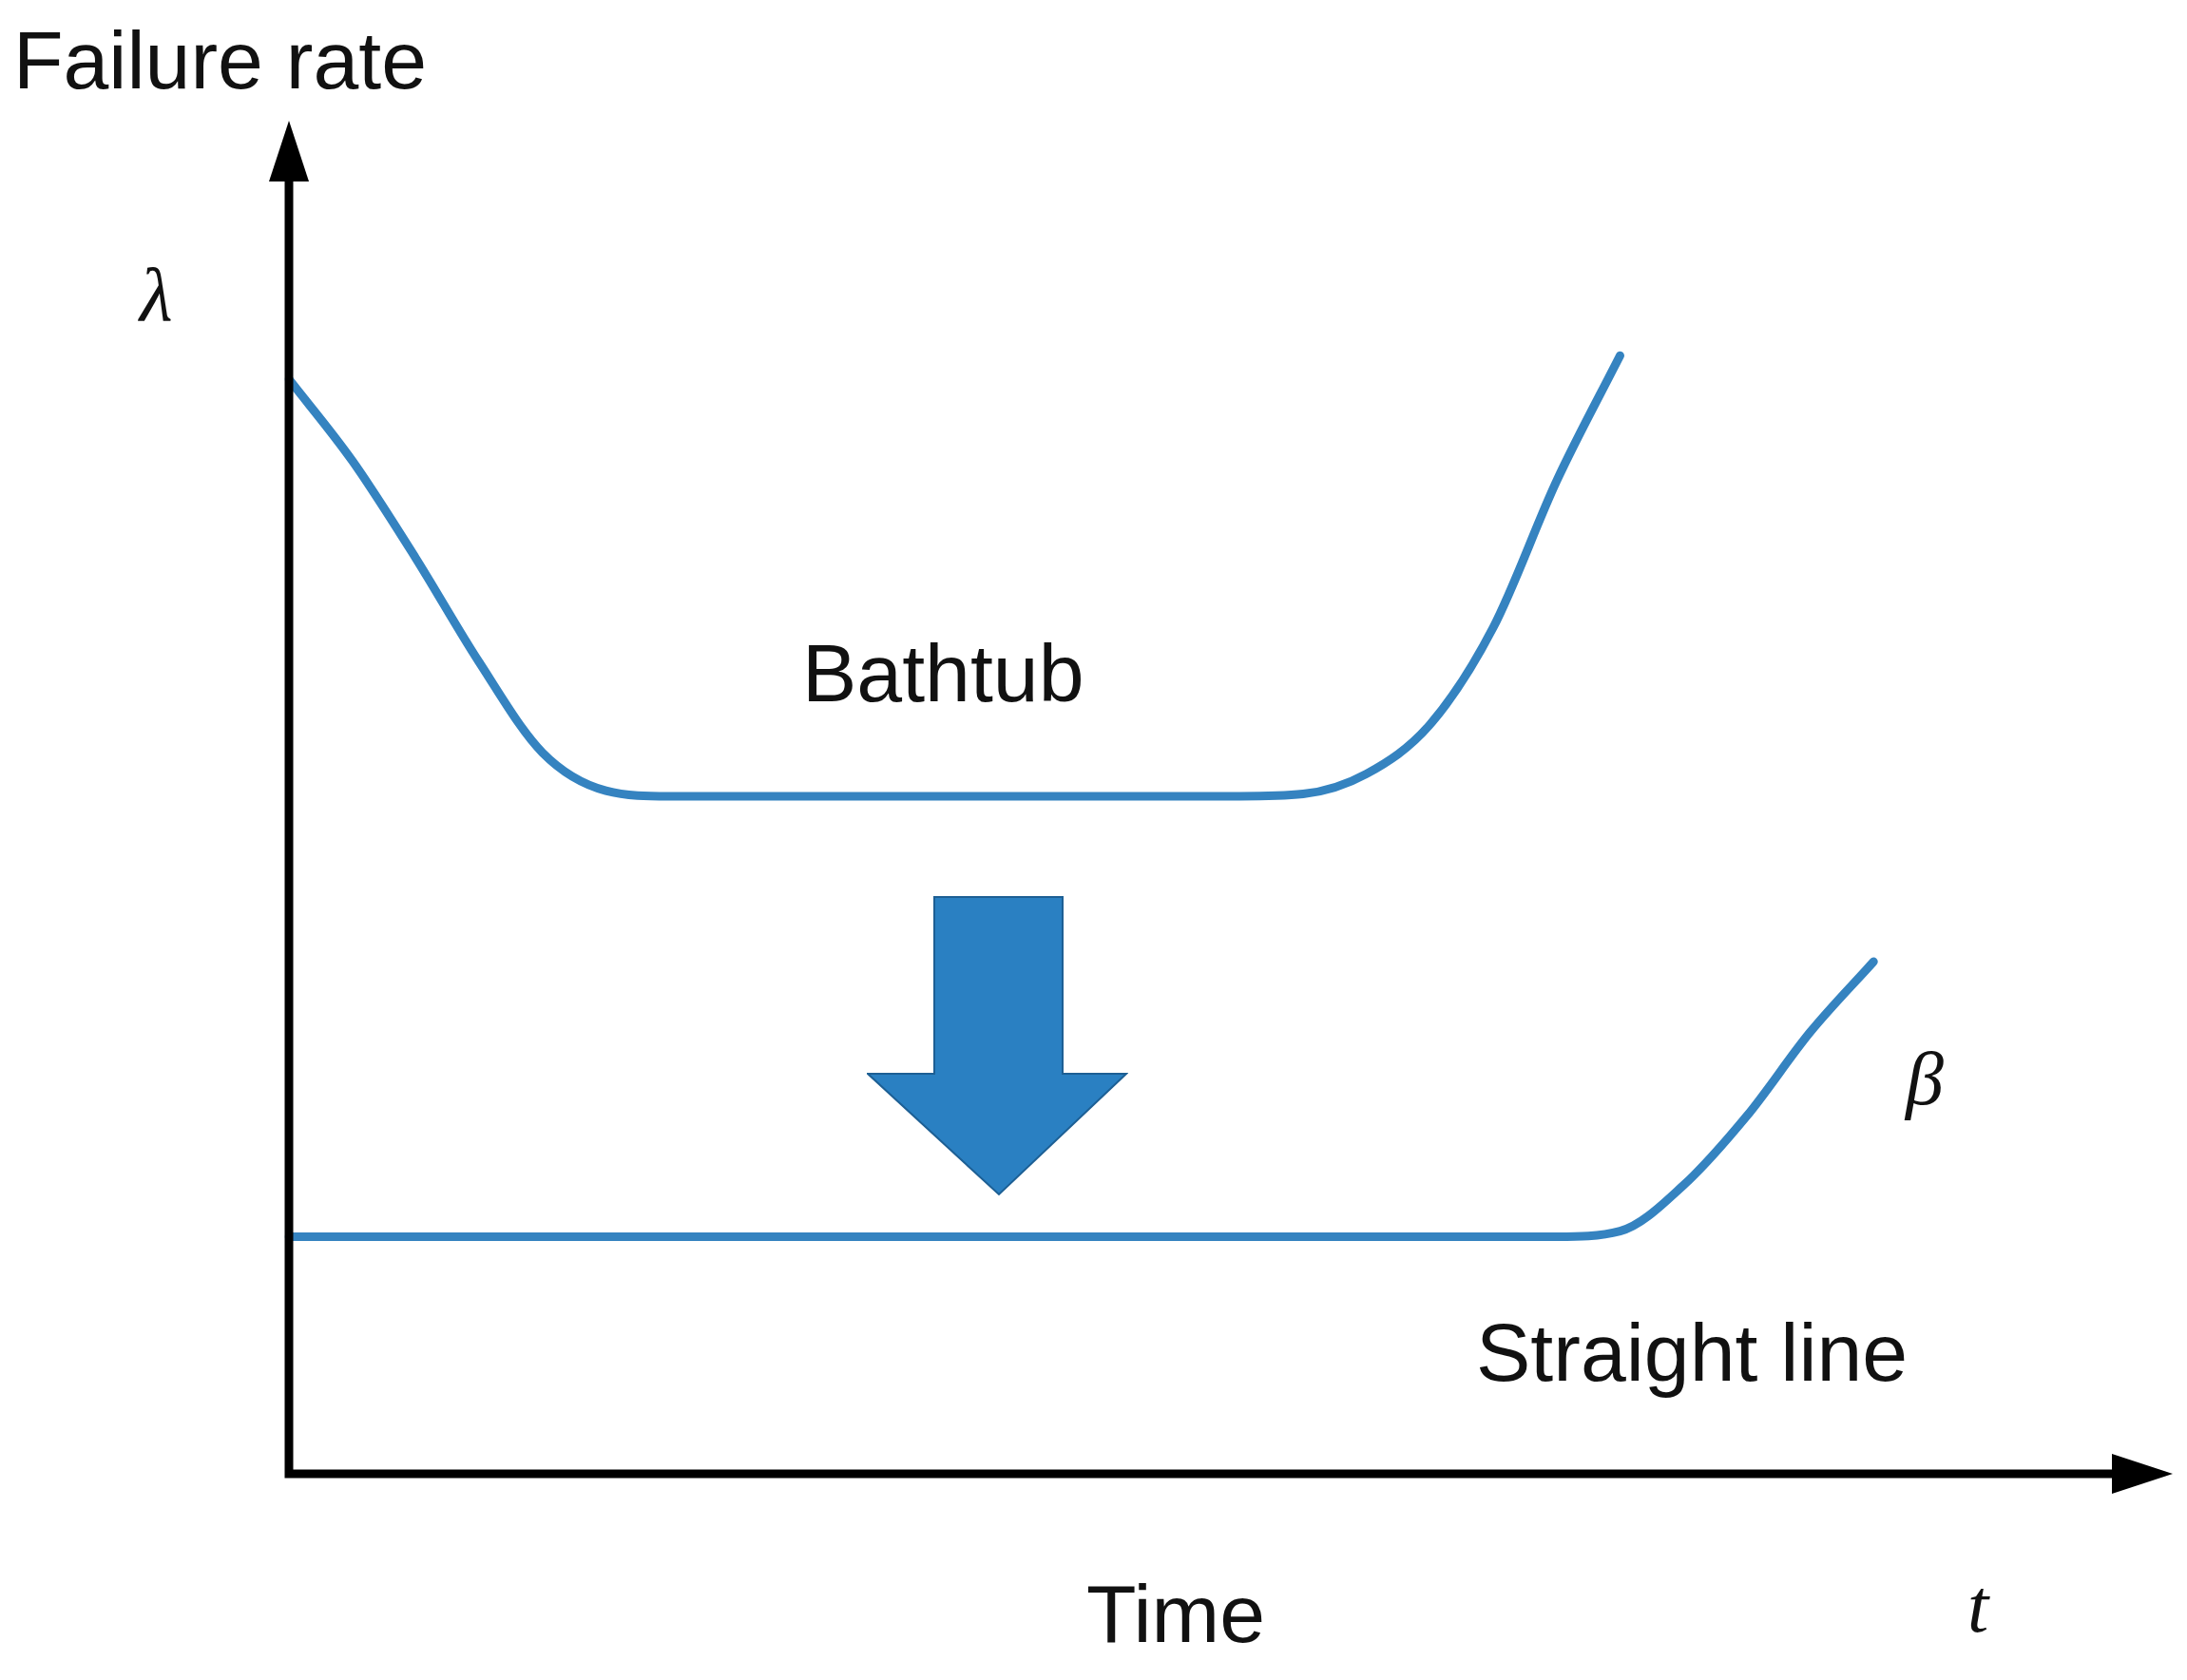 This screenshot has height=1680, width=2187. Describe the element at coordinates (1925, 1078) in the screenshot. I see `annotation: β` at that location.